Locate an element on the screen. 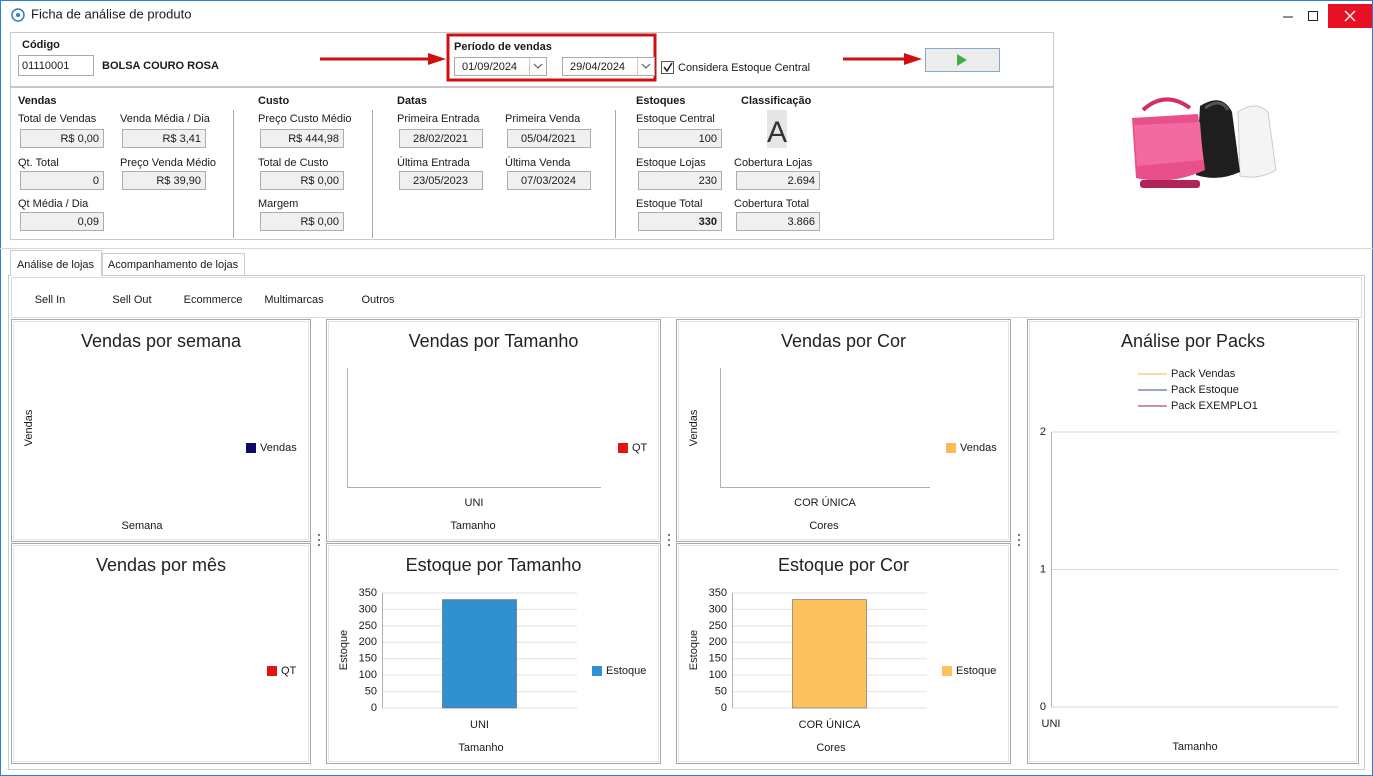  legend-label: QT is located at coordinates (289, 671).